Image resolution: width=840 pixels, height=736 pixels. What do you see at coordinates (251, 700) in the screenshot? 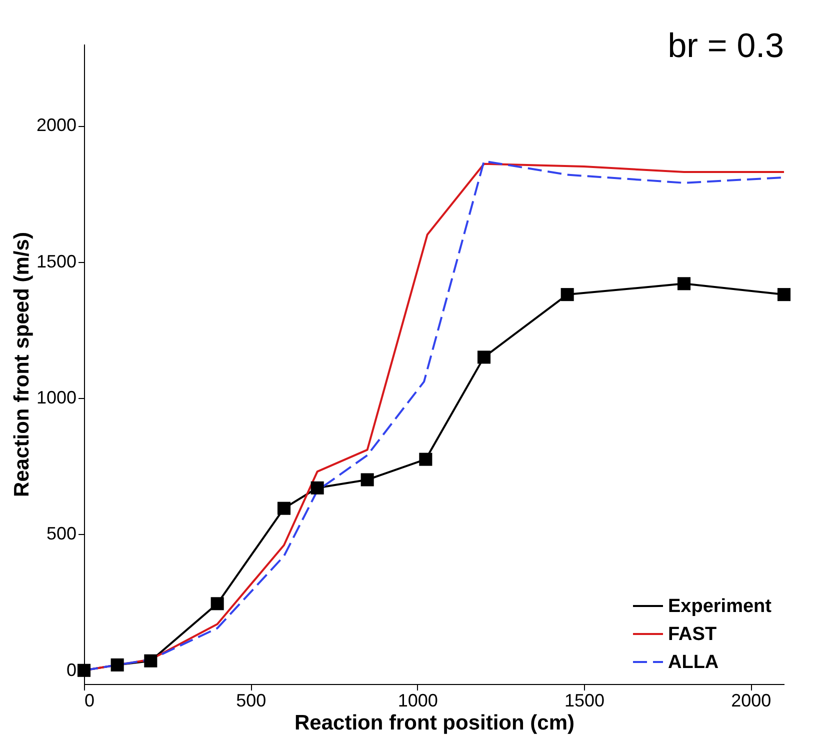
I see `x-tick-label: 500` at bounding box center [251, 700].